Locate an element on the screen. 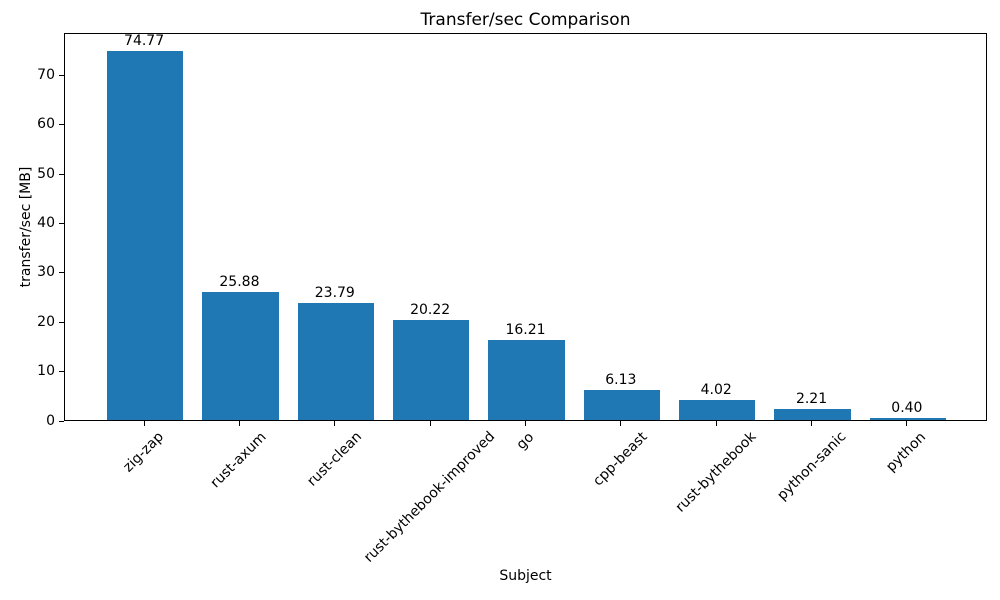  bar-value-label: 25.88 is located at coordinates (239, 282).